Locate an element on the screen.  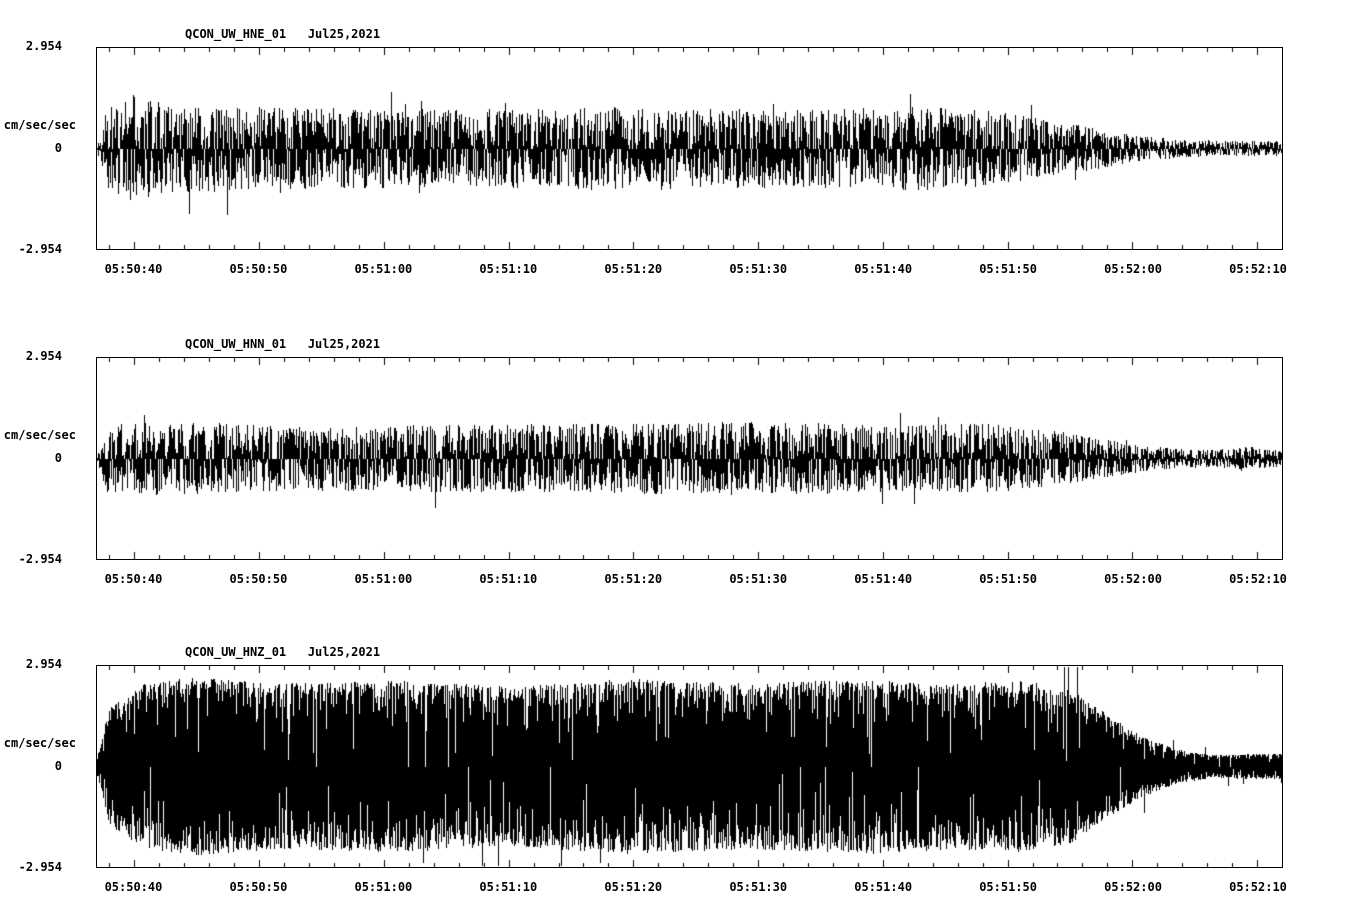
trace-title: QCON_UW_HNN_01 Jul25,2021 is located at coordinates (283, 344).